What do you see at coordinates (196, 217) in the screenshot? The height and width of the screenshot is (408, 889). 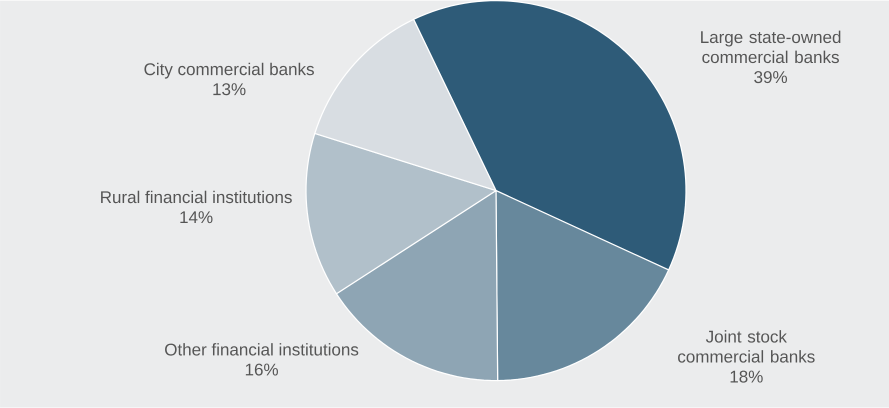 I see `data-label: 14%` at bounding box center [196, 217].